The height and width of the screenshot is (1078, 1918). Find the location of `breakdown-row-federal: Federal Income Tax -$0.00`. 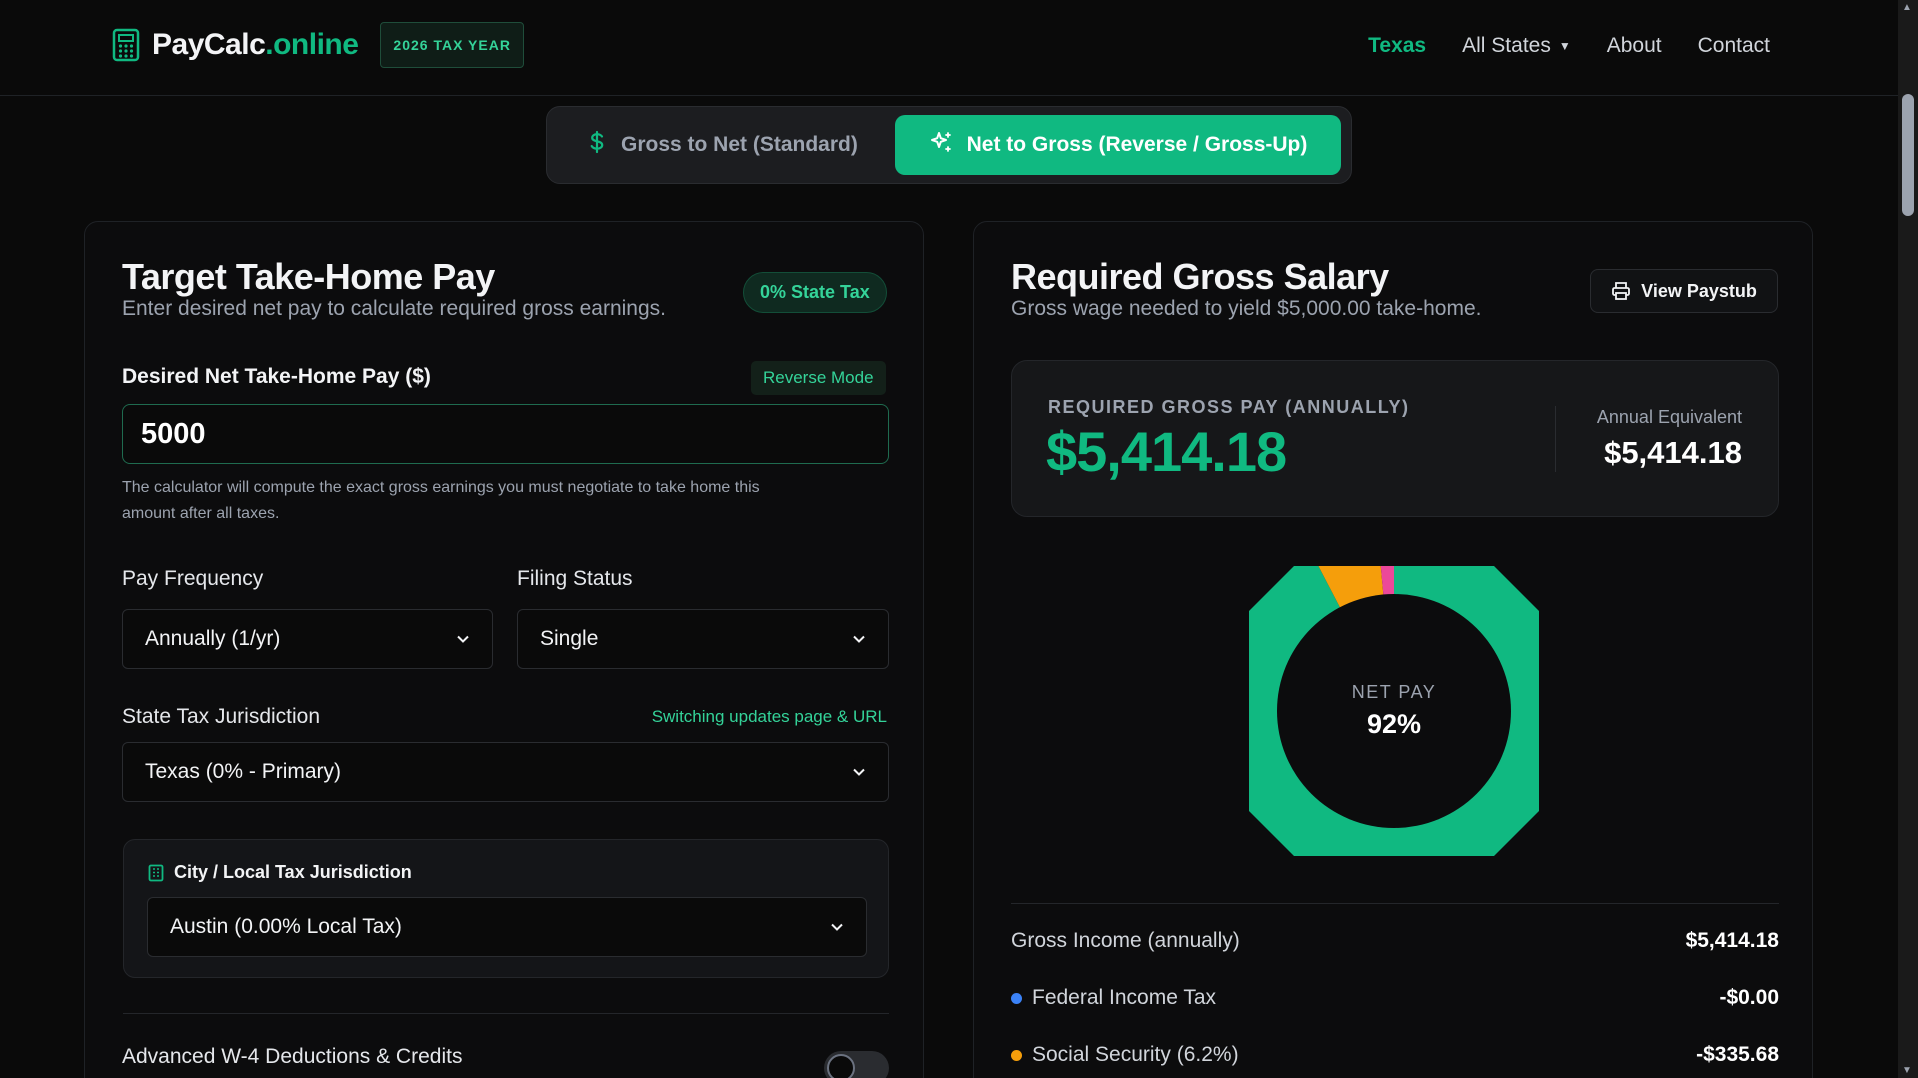

breakdown-row-federal: Federal Income Tax -$0.00 is located at coordinates (1395, 998).